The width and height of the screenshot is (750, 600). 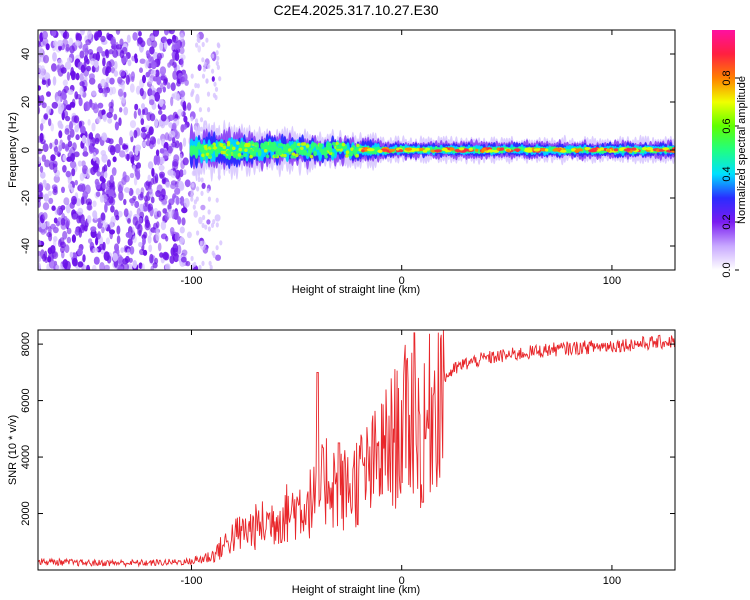 What do you see at coordinates (612, 281) in the screenshot?
I see `spectrogram-xtick-label: 100` at bounding box center [612, 281].